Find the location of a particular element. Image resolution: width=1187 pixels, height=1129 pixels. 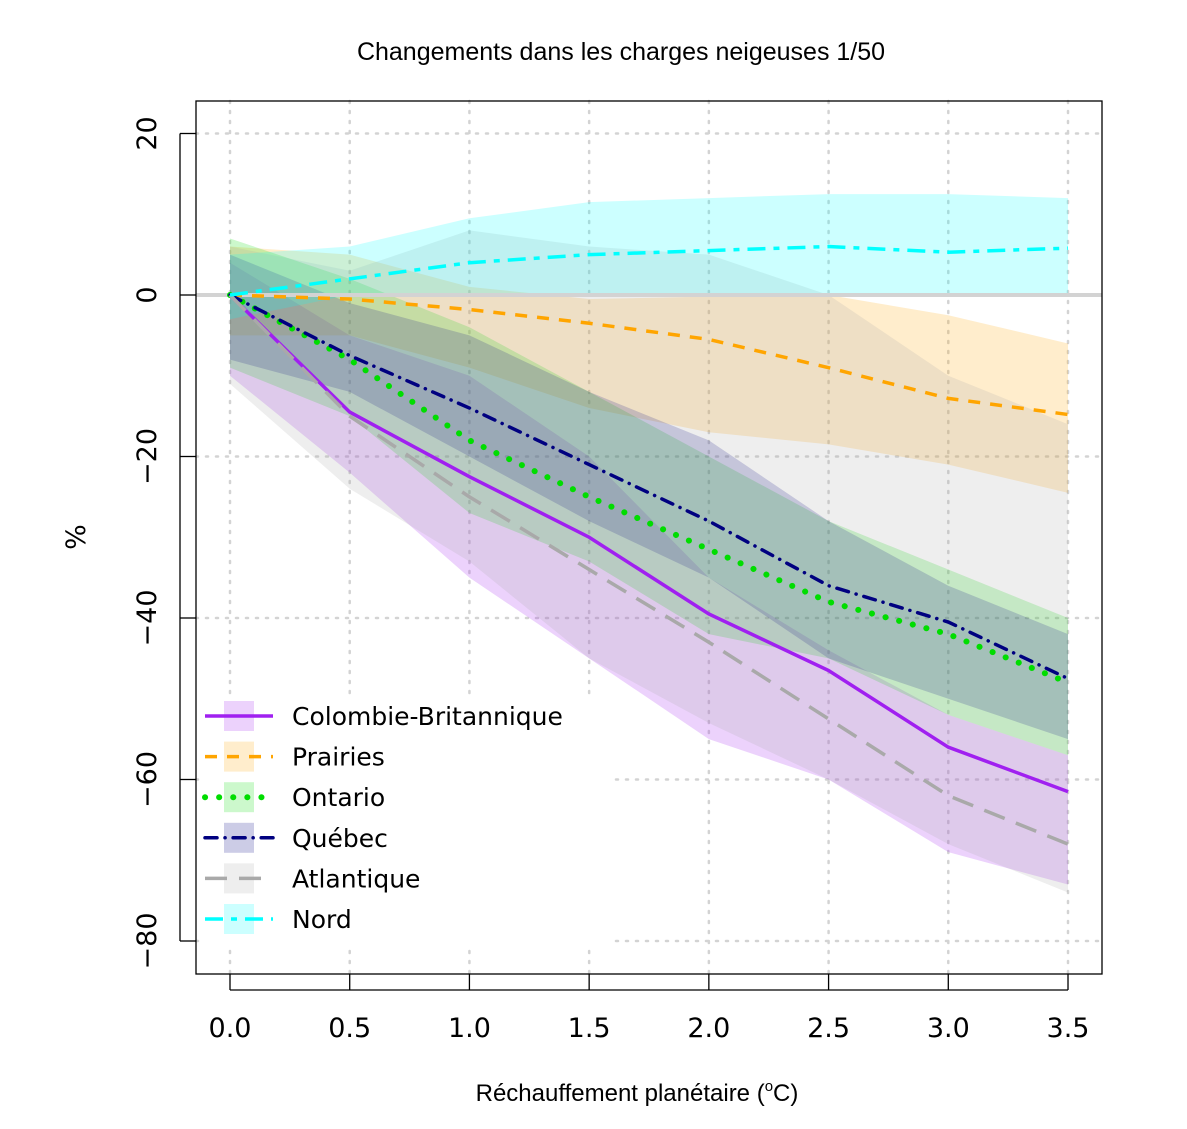

x-axis-label: Réchauffement planétaire (oC) is located at coordinates (637, 1092).